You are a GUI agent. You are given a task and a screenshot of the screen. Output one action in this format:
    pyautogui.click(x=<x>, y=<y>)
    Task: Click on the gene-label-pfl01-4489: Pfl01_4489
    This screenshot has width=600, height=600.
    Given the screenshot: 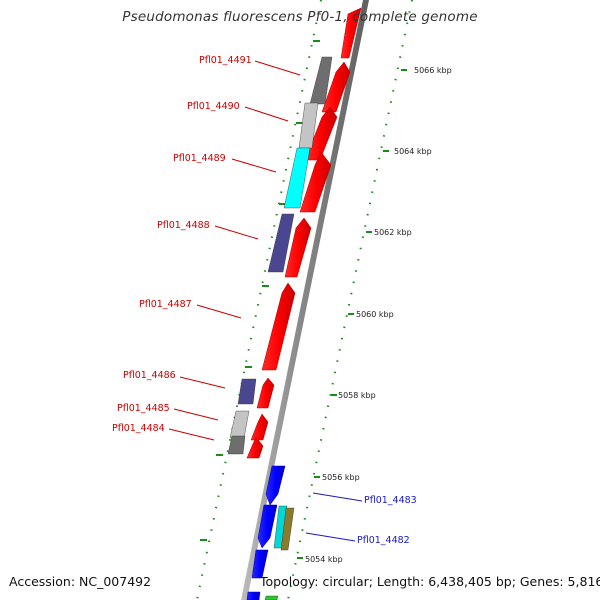 What is the action you would take?
    pyautogui.click(x=199, y=158)
    